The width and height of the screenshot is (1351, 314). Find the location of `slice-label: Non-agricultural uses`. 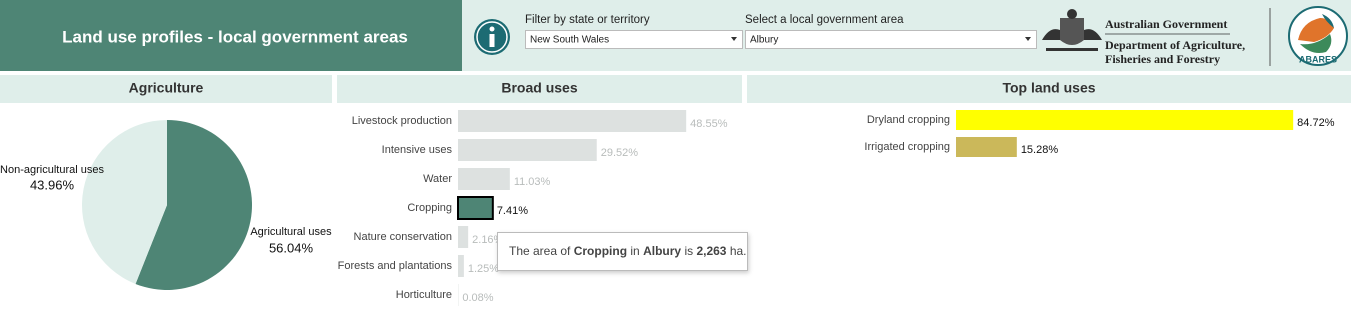

slice-label: Non-agricultural uses is located at coordinates (52, 170).